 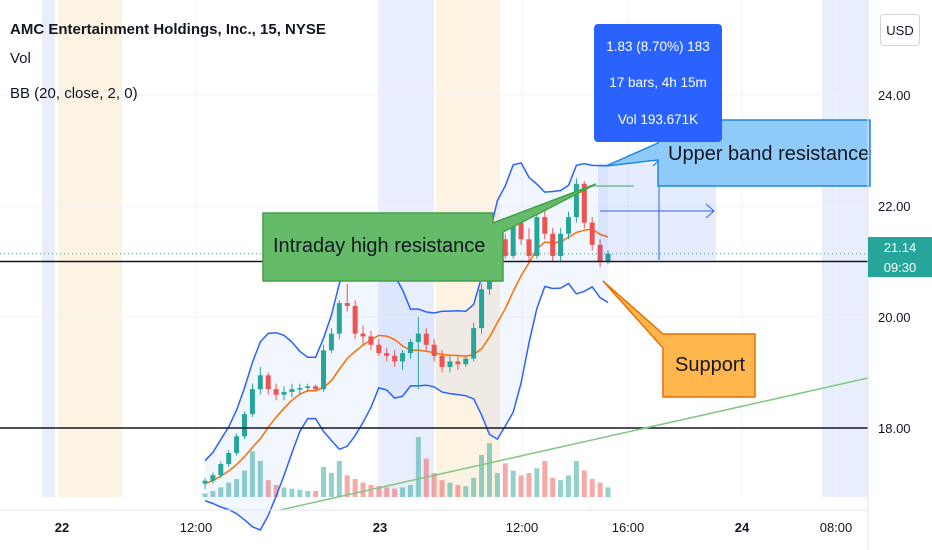 What do you see at coordinates (742, 527) in the screenshot?
I see `time-tick: 24` at bounding box center [742, 527].